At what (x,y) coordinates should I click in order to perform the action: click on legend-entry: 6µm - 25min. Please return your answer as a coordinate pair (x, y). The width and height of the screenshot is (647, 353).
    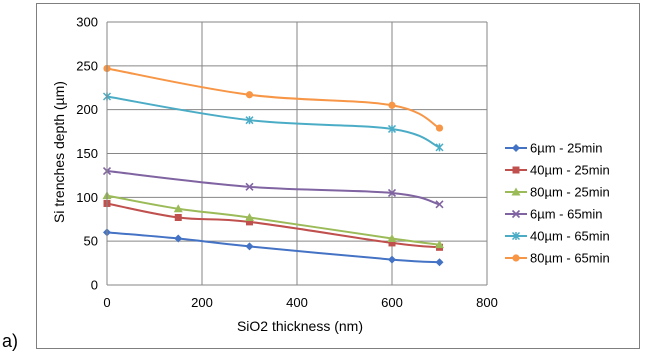
    Looking at the image, I should click on (554, 148).